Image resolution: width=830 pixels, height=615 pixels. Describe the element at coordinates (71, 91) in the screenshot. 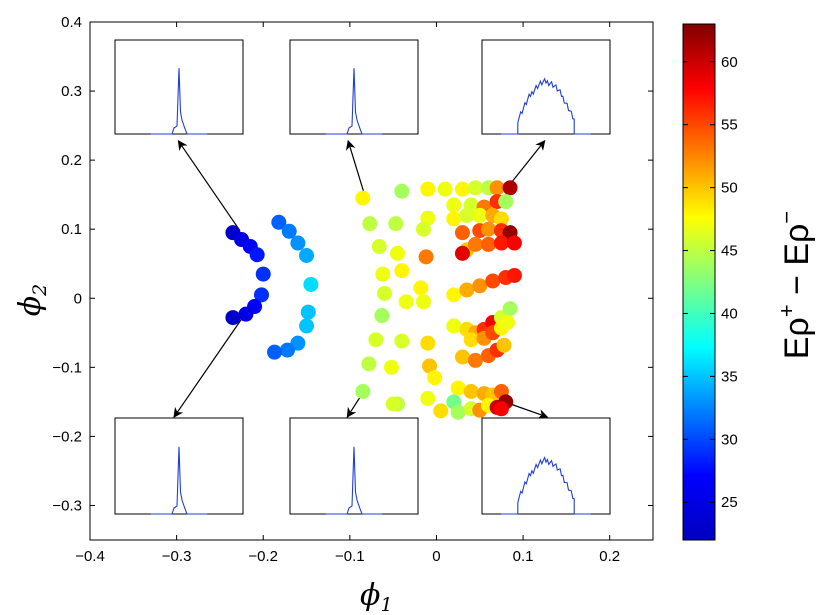

I see `y-tick-label: 0.3` at that location.